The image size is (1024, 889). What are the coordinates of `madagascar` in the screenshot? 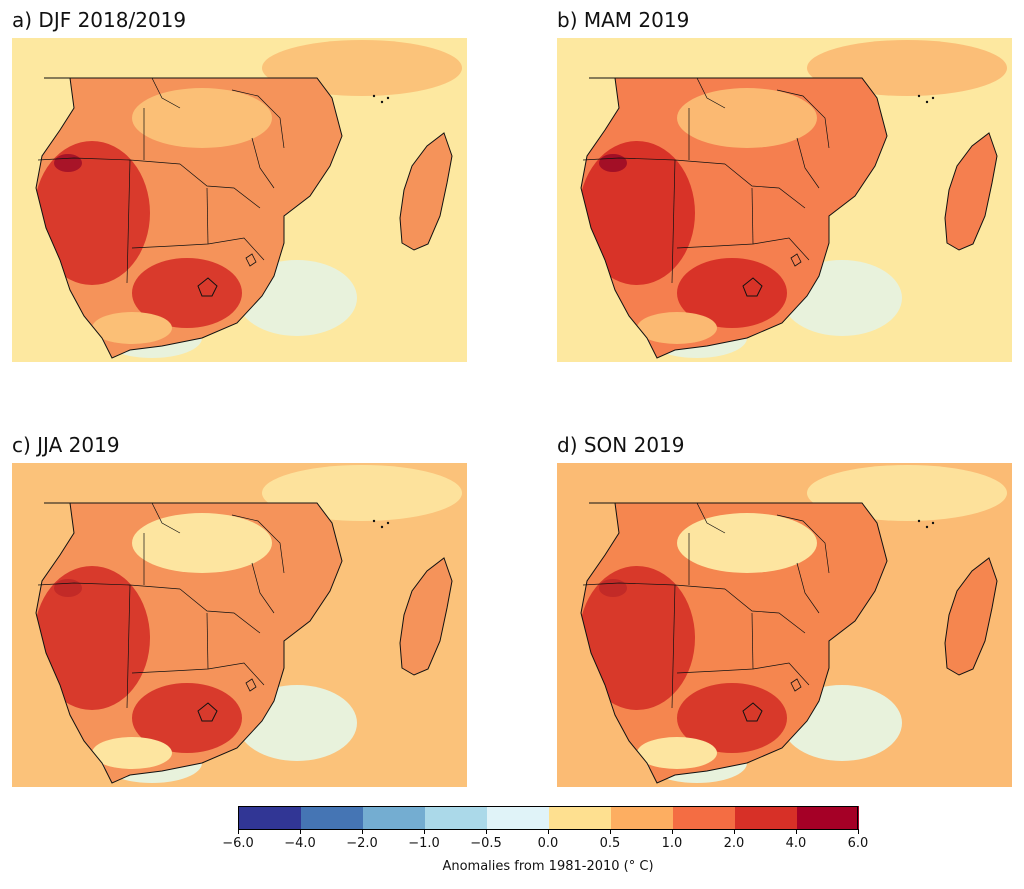 It's located at (426, 616).